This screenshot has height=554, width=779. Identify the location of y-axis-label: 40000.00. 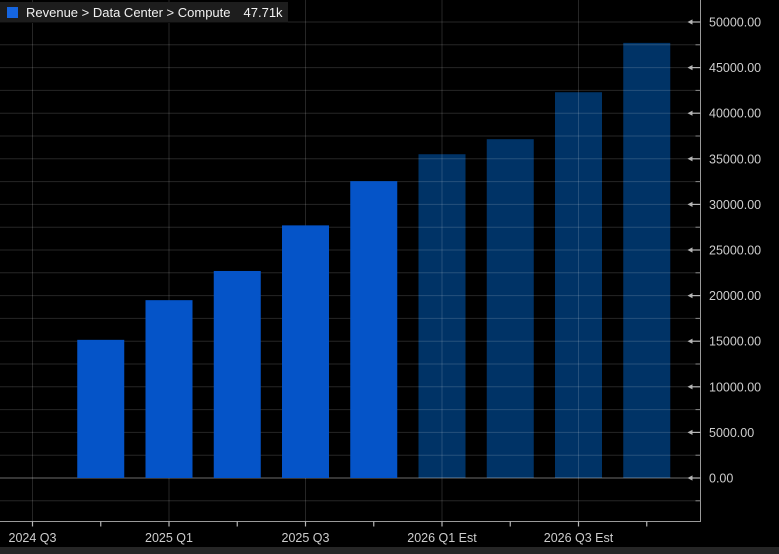
(735, 114).